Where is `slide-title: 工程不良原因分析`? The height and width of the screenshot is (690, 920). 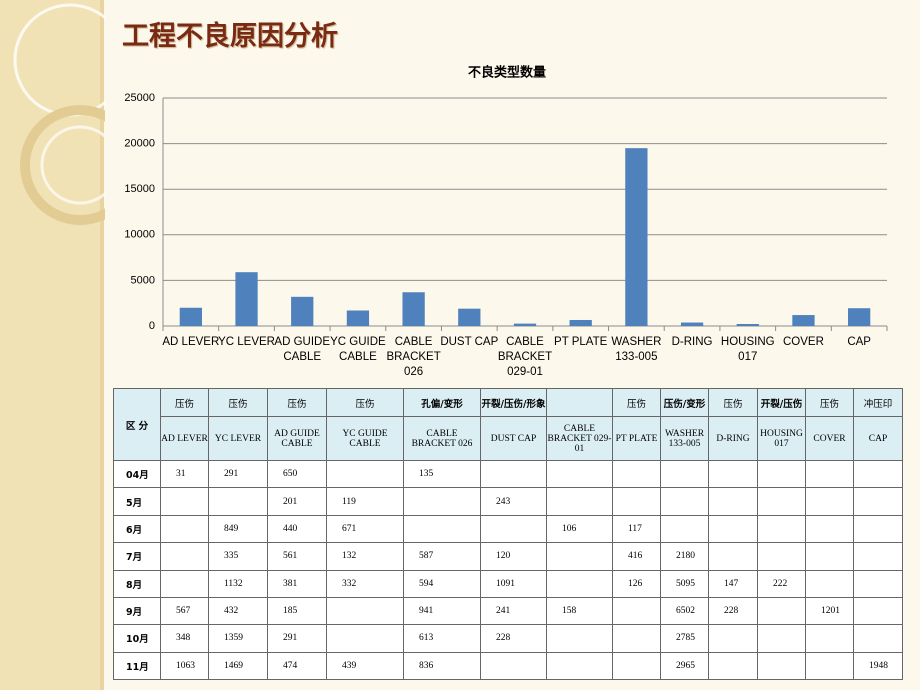
slide-title: 工程不良原因分析 is located at coordinates (230, 36).